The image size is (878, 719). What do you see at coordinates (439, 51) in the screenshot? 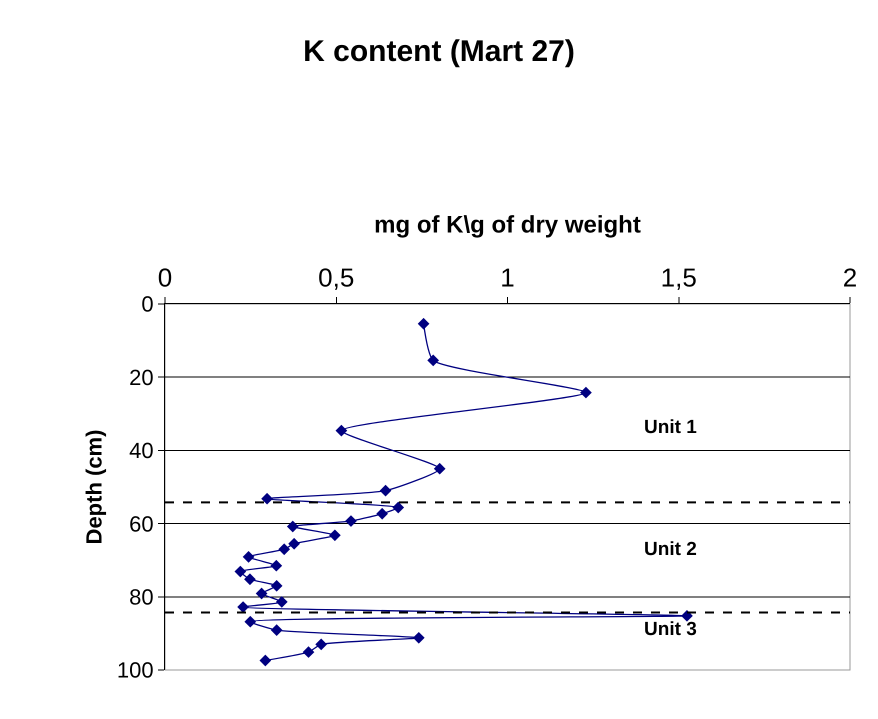
I see `chart-title: K content (Mart 27)` at bounding box center [439, 51].